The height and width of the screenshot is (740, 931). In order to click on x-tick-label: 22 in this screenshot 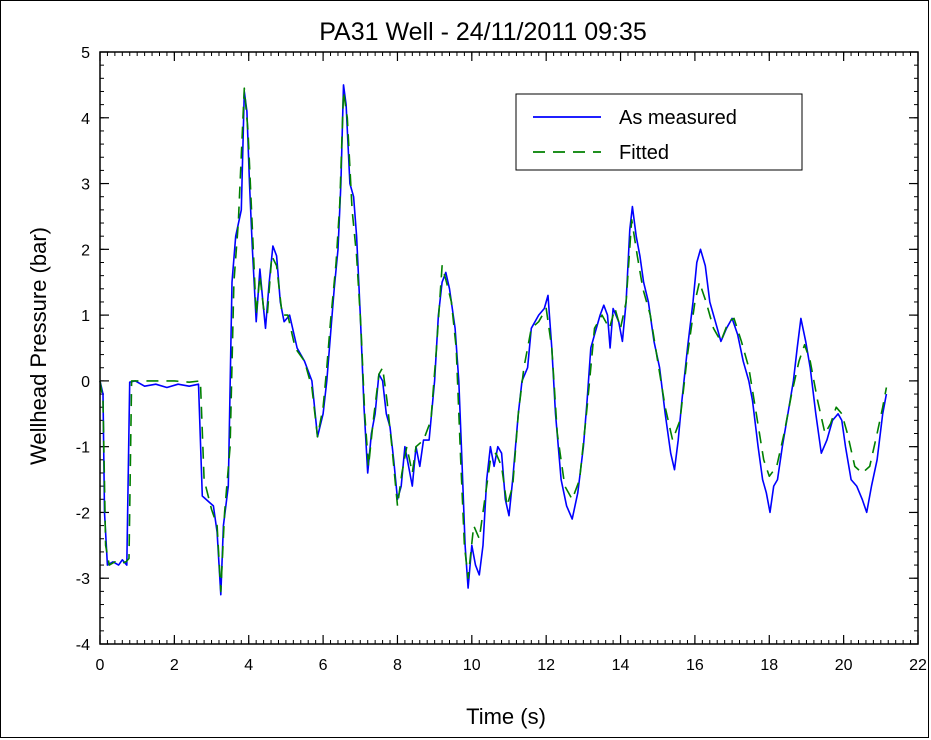, I will do `click(918, 665)`.